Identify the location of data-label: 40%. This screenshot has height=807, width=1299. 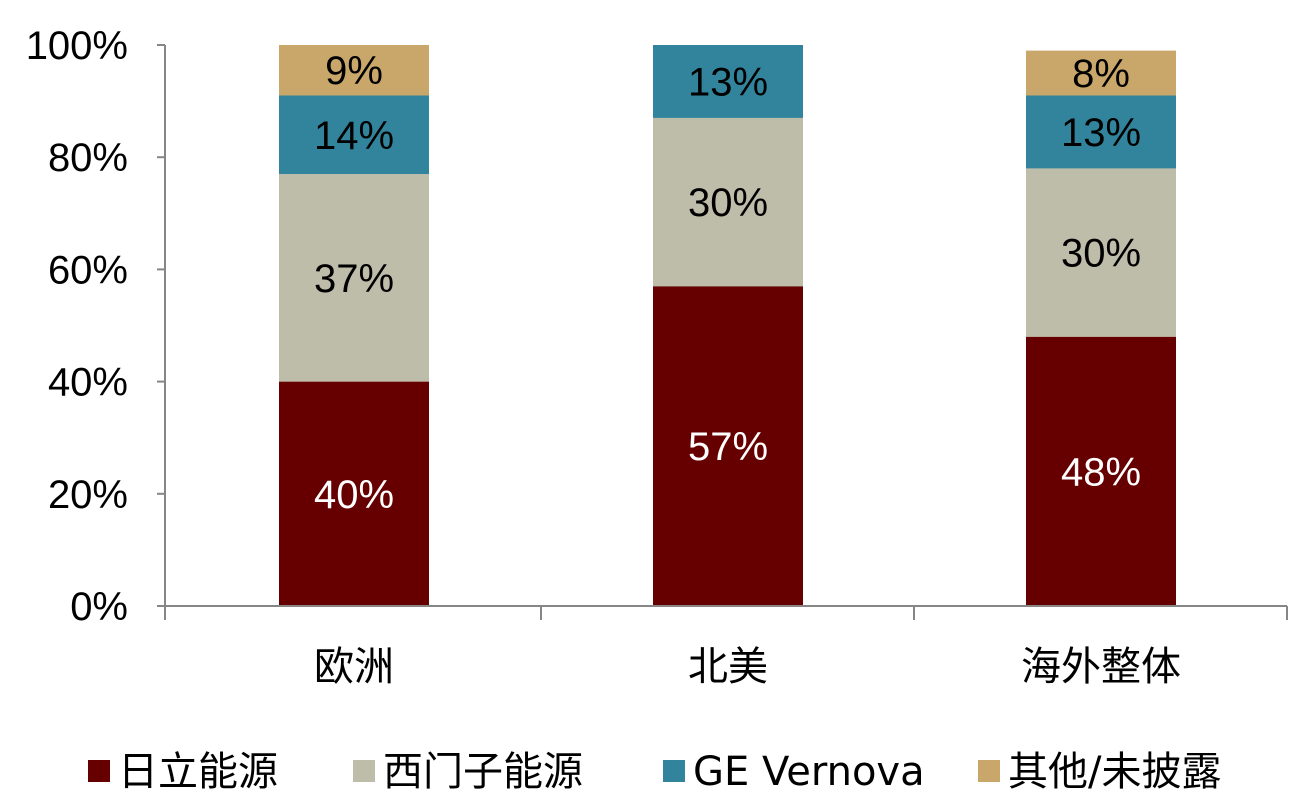
(354, 495).